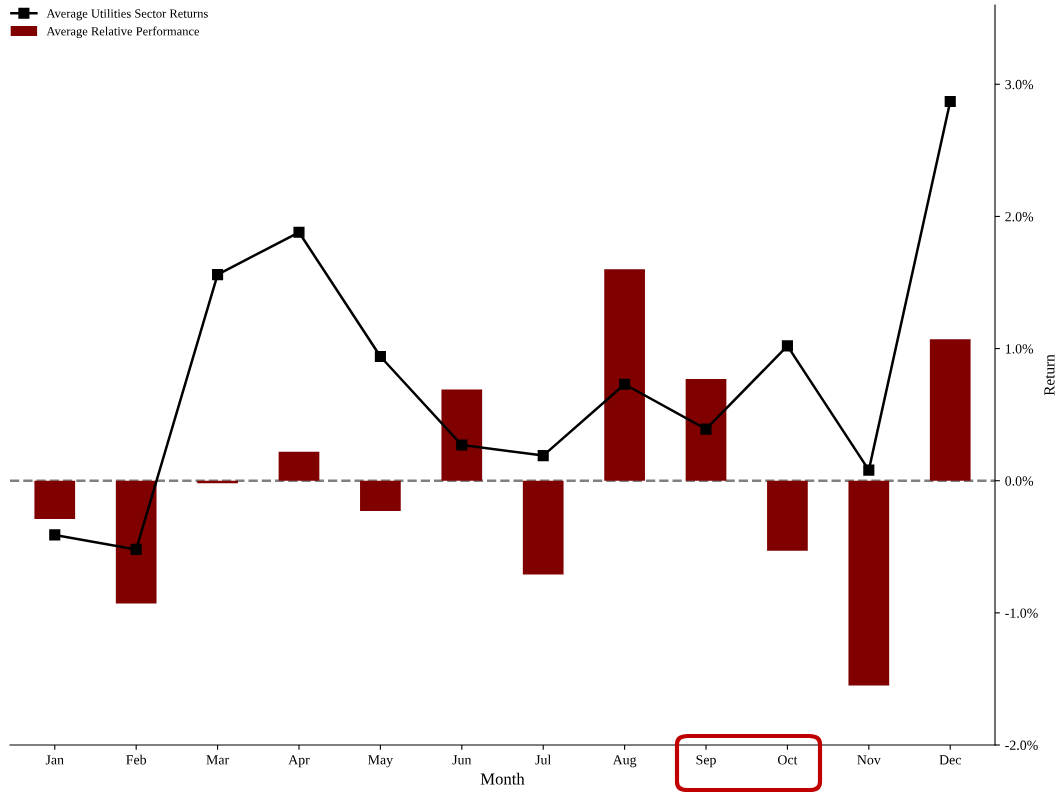  I want to click on x-tick-label: Feb, so click(136, 759).